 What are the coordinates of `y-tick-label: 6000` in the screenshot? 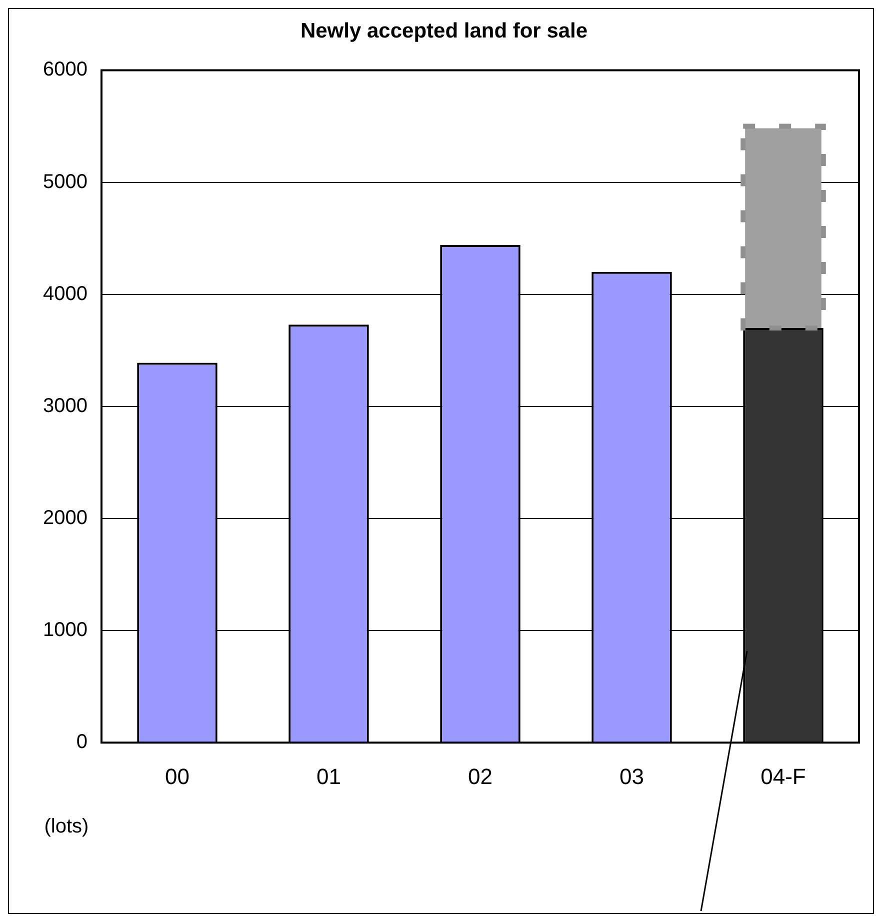 It's located at (65, 69).